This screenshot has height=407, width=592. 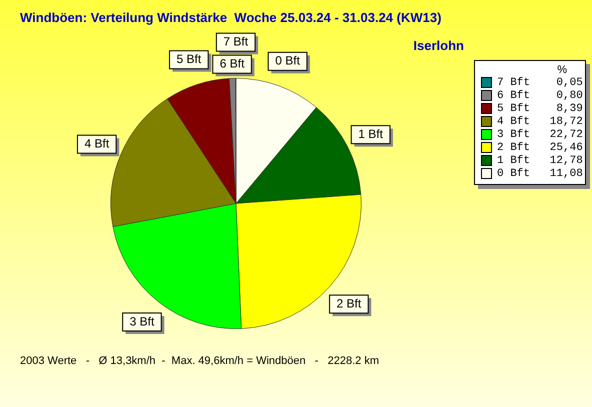 I want to click on slice-label: 1 Bft, so click(x=371, y=133).